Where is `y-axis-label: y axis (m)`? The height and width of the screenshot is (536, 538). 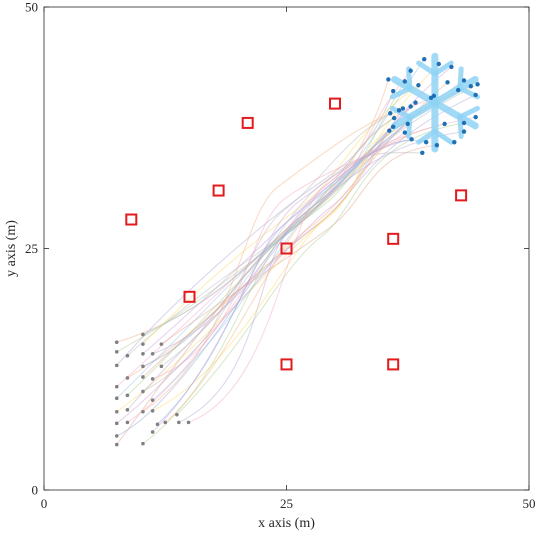 y-axis-label: y axis (m) is located at coordinates (11, 248).